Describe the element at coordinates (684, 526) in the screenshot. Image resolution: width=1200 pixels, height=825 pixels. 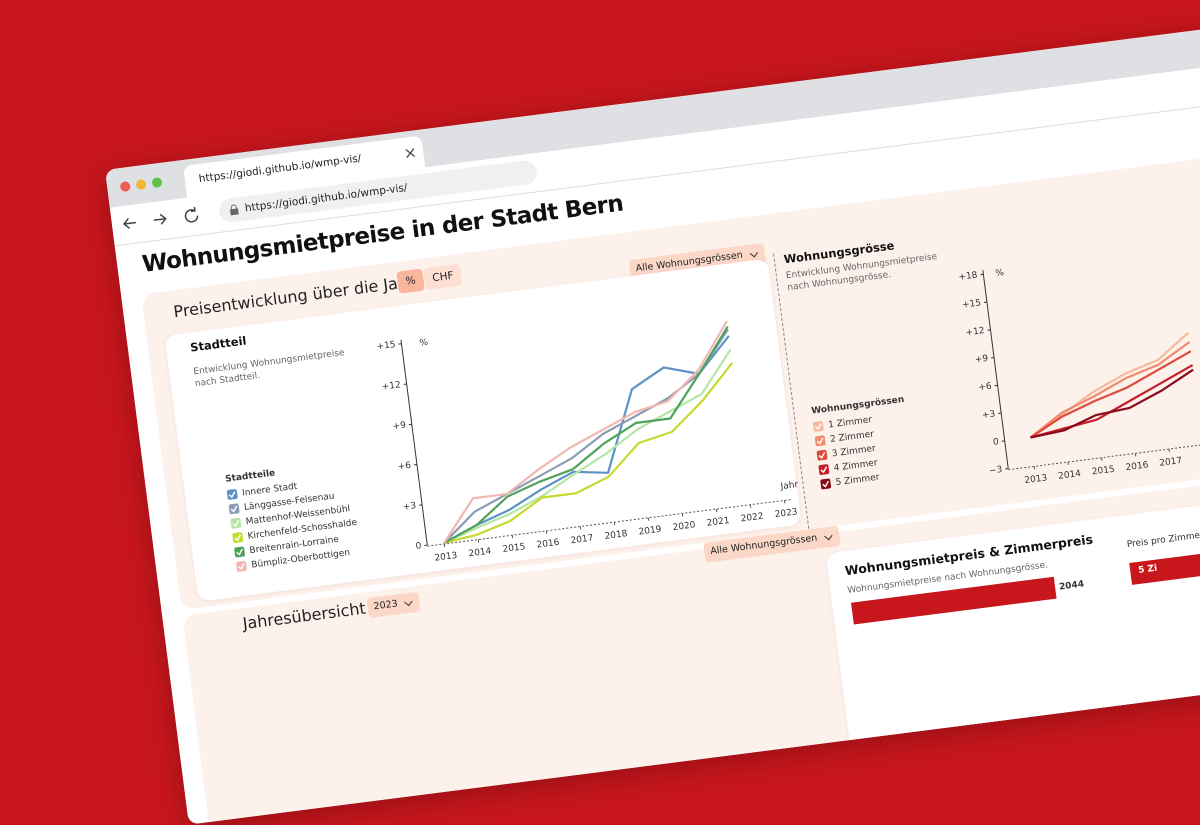
I see `x-tick-label: 2020` at that location.